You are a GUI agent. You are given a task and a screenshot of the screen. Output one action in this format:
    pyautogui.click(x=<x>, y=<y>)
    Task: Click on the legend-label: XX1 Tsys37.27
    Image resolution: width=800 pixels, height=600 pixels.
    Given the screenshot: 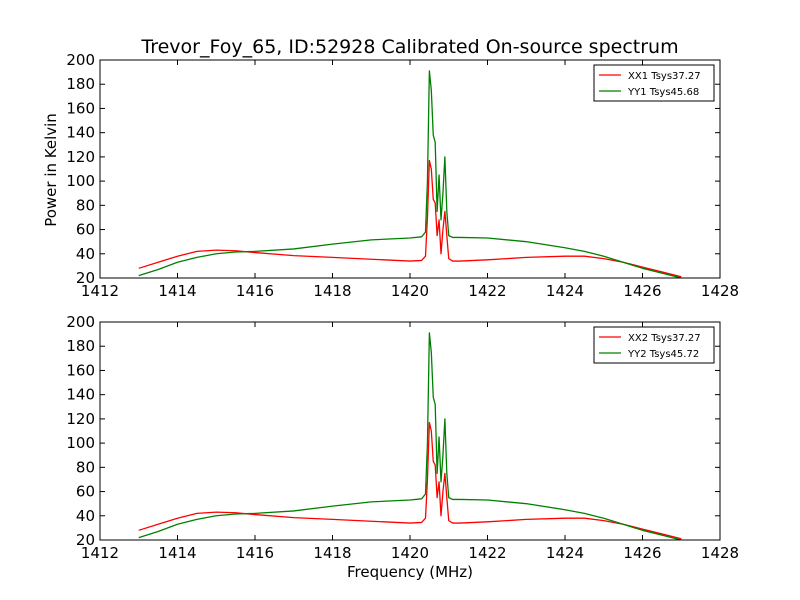 What is the action you would take?
    pyautogui.click(x=664, y=76)
    